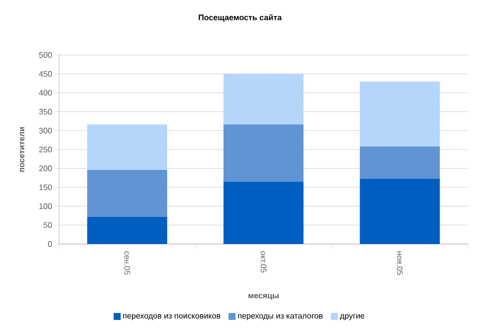 This screenshot has height=331, width=482. I want to click on y-tick-label: 500, so click(45, 55).